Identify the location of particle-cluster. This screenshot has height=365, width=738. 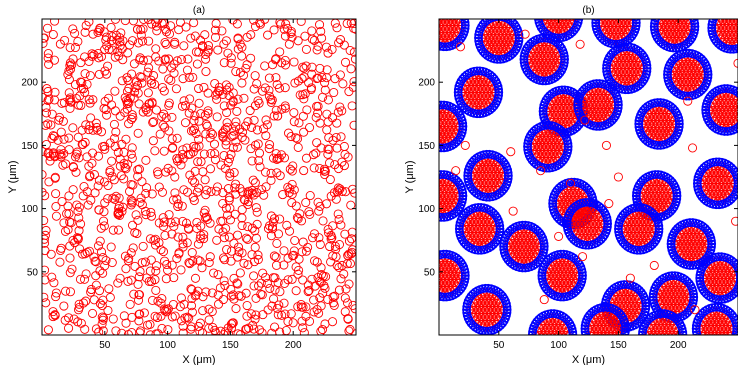
(639, 228).